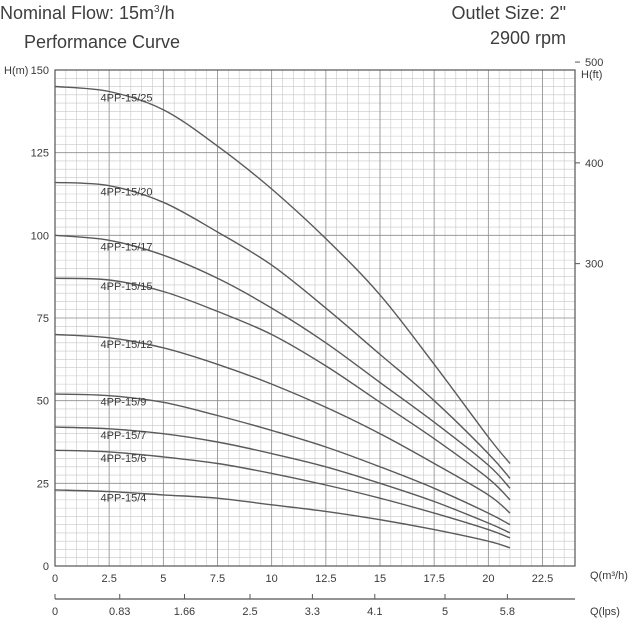  I want to click on y2-tick-label: 300, so click(594, 265).